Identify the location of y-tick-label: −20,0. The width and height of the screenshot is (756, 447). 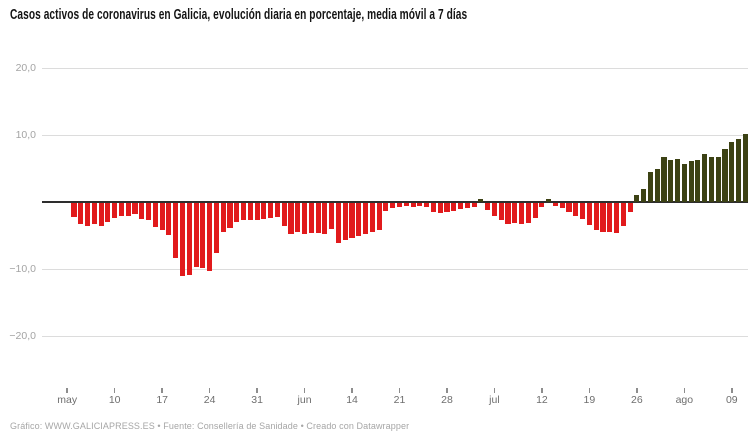
(22, 335).